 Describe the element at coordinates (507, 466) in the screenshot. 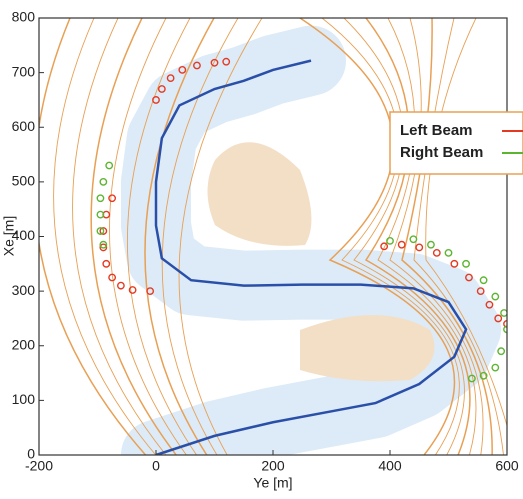

I see `x-tick-label: 600` at that location.